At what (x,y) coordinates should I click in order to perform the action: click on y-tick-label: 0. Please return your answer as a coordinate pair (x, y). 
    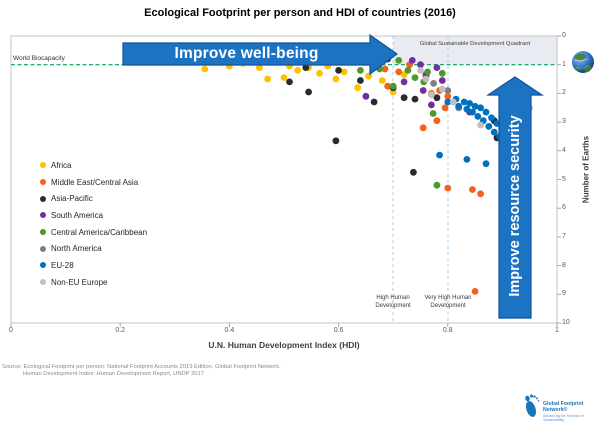
    Looking at the image, I should click on (564, 35).